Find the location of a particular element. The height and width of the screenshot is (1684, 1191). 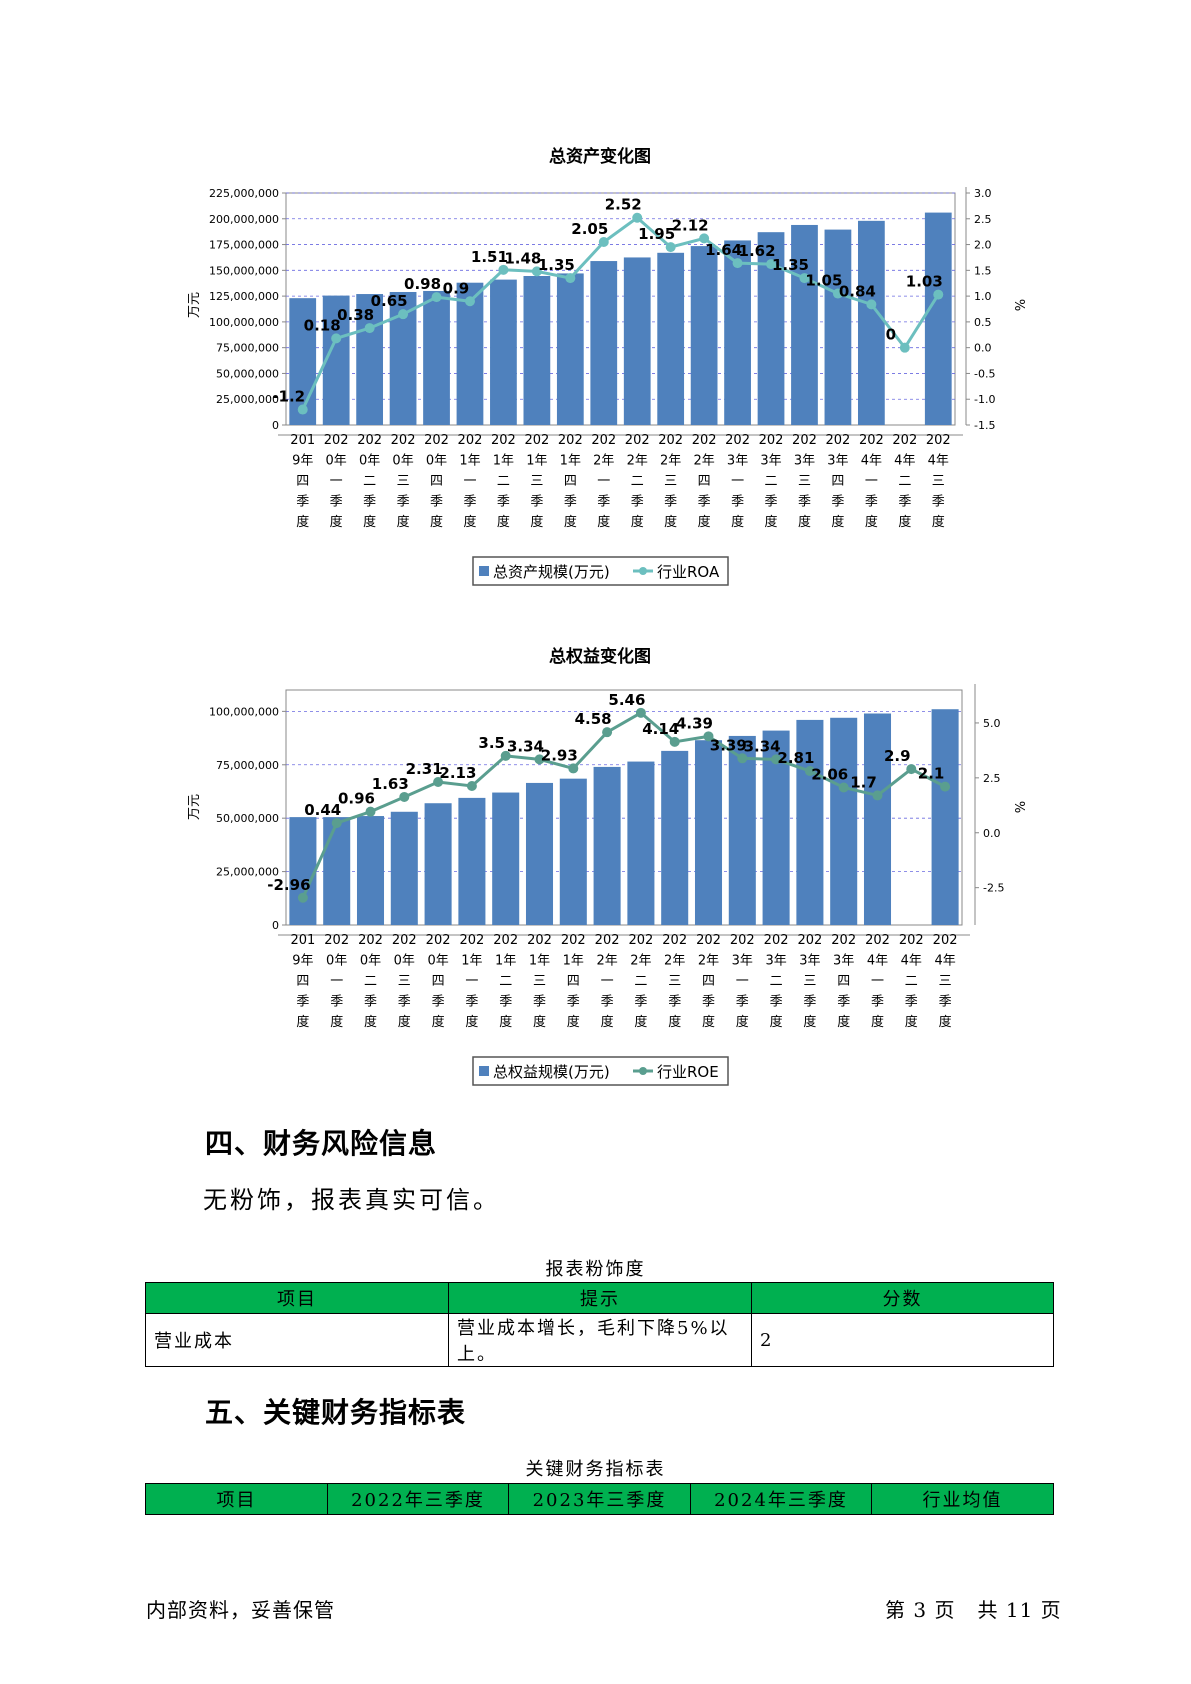

data-label: 0 is located at coordinates (891, 335).